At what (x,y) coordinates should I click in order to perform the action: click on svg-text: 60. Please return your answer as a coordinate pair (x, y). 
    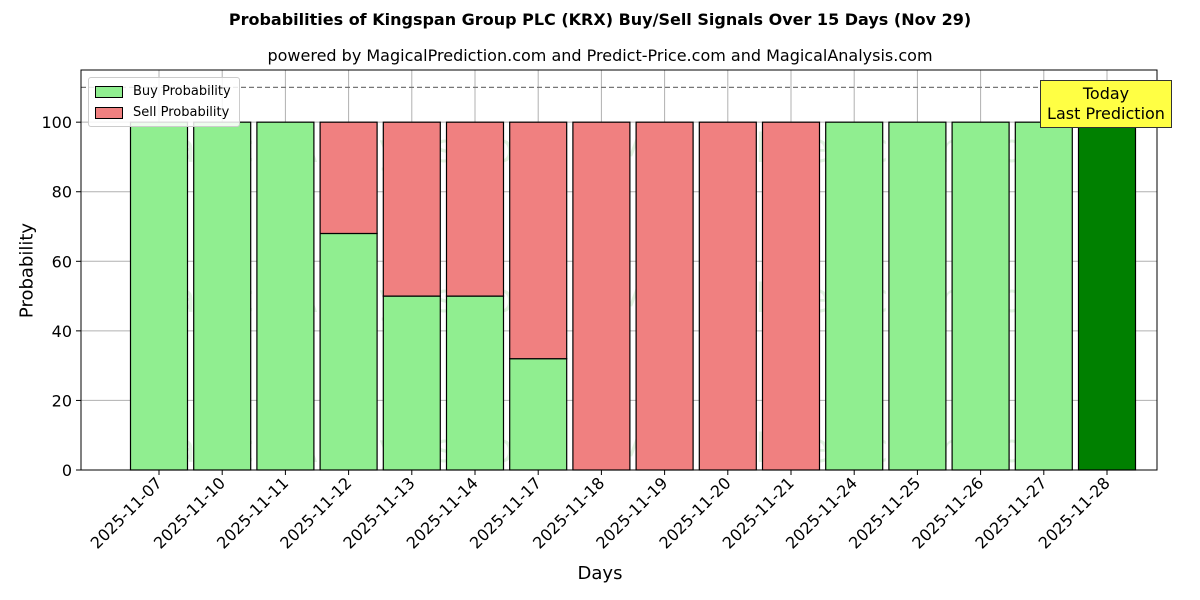
    Looking at the image, I should click on (62, 261).